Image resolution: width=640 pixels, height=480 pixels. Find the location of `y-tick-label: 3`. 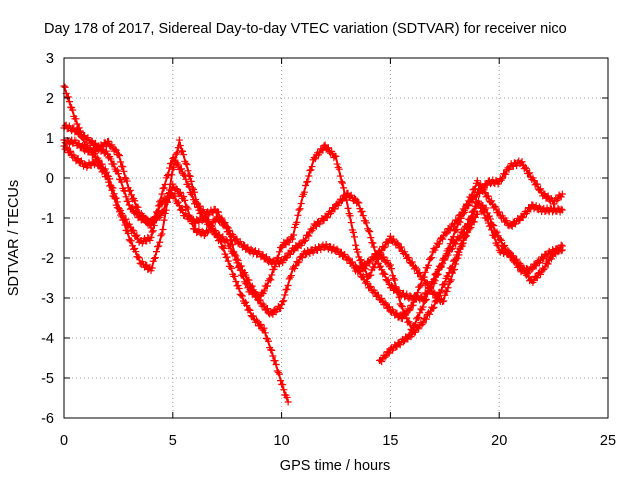

y-tick-label: 3 is located at coordinates (50, 59).